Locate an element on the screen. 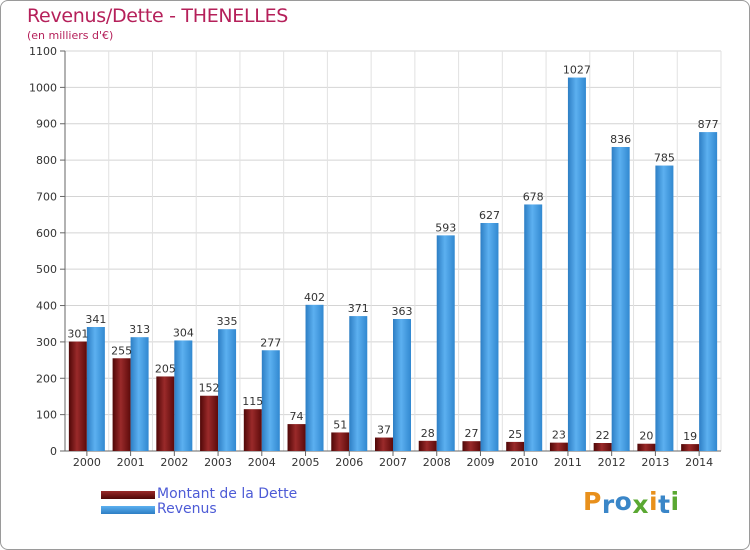 This screenshot has width=750, height=550. x-tick-label-2000: 2000 is located at coordinates (87, 462).